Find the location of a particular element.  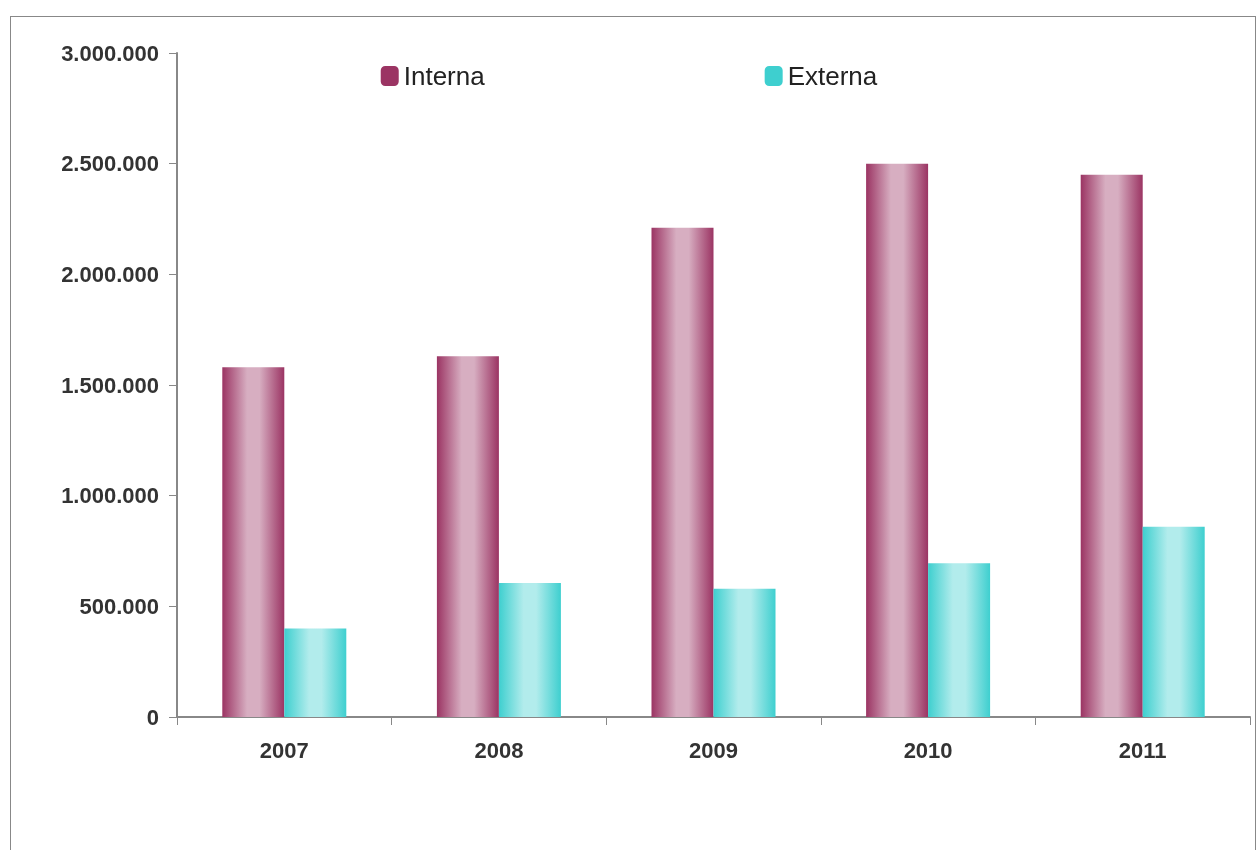

x-tick-label: 2011 is located at coordinates (1142, 750).